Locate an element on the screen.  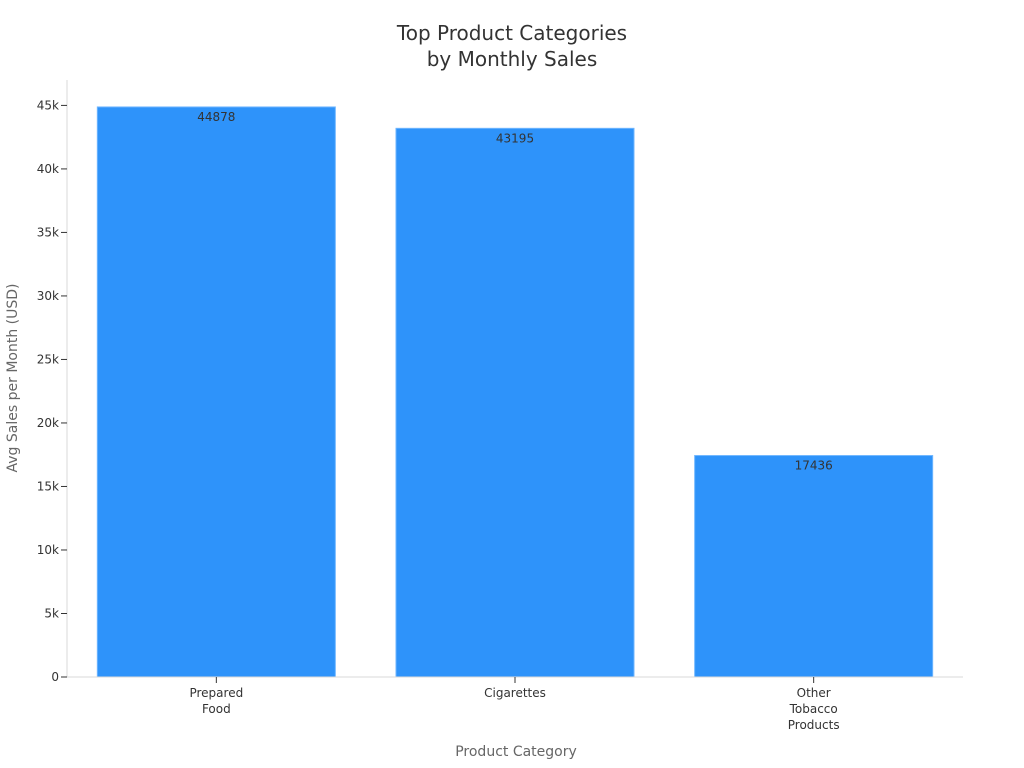
y-tick-label: 10k is located at coordinates (48, 550).